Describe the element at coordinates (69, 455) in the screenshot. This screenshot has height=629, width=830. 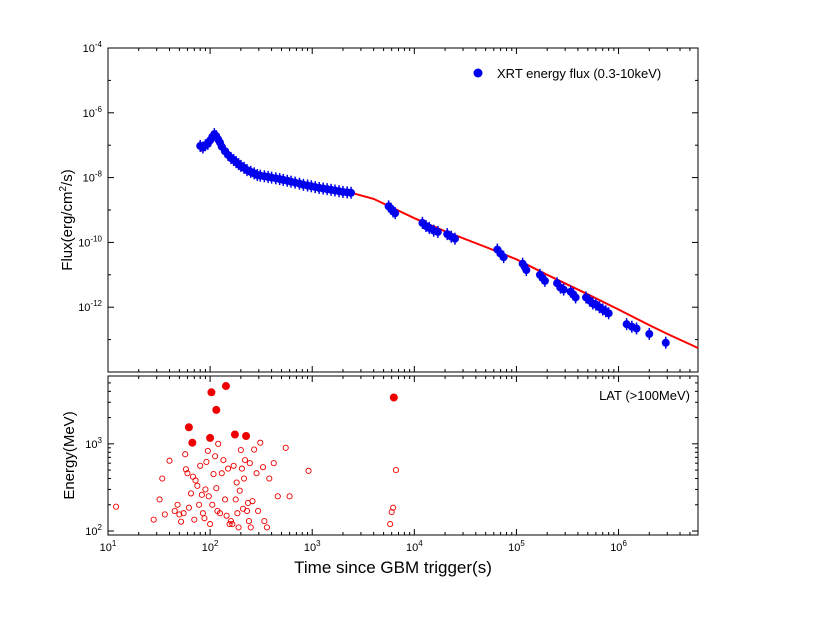
I see `bottom-y-axis-title: Energy(MeV)` at that location.